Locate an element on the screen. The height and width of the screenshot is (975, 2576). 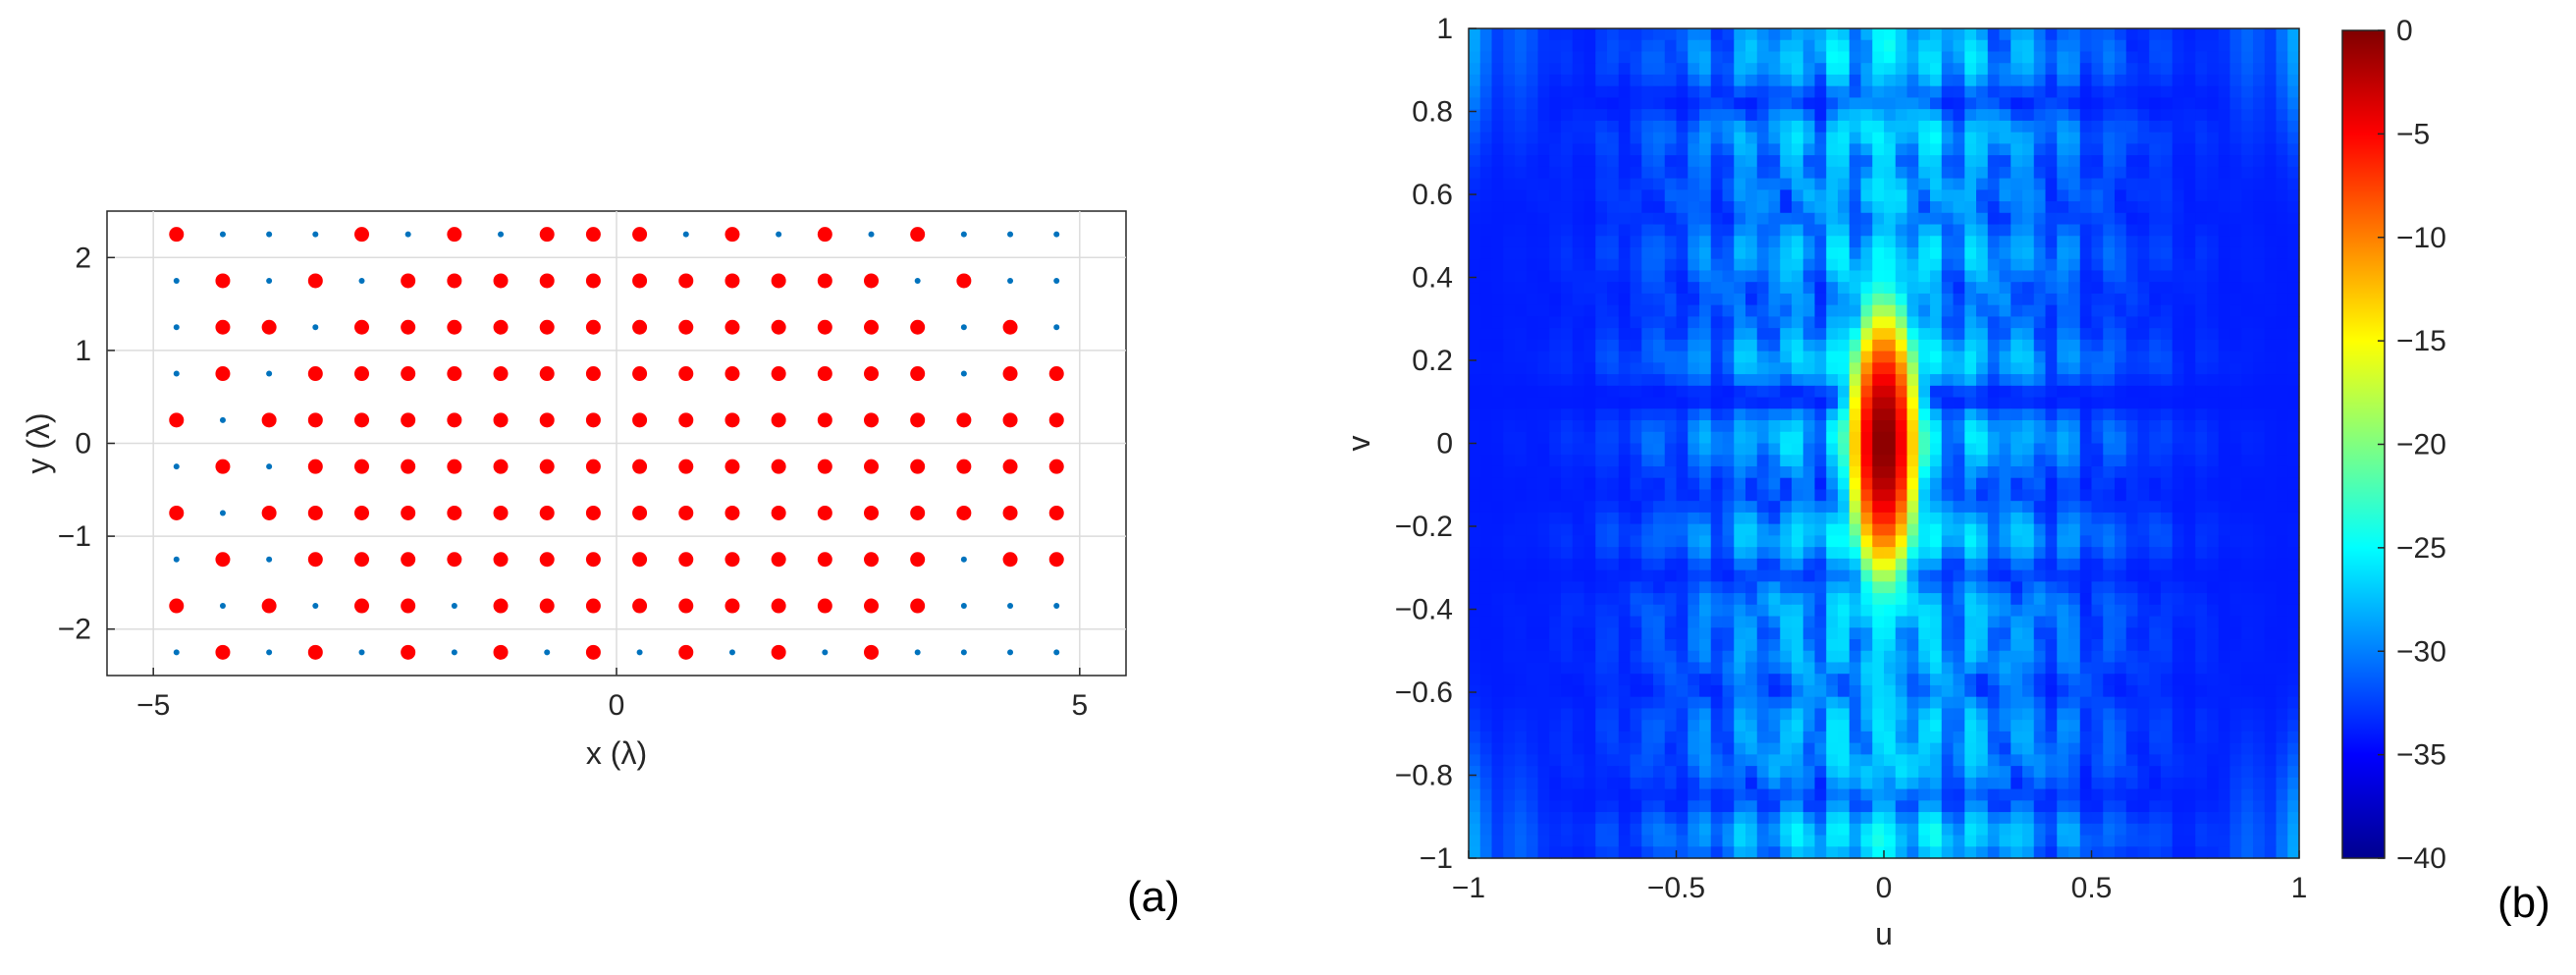
element-dot is located at coordinates (176, 327).